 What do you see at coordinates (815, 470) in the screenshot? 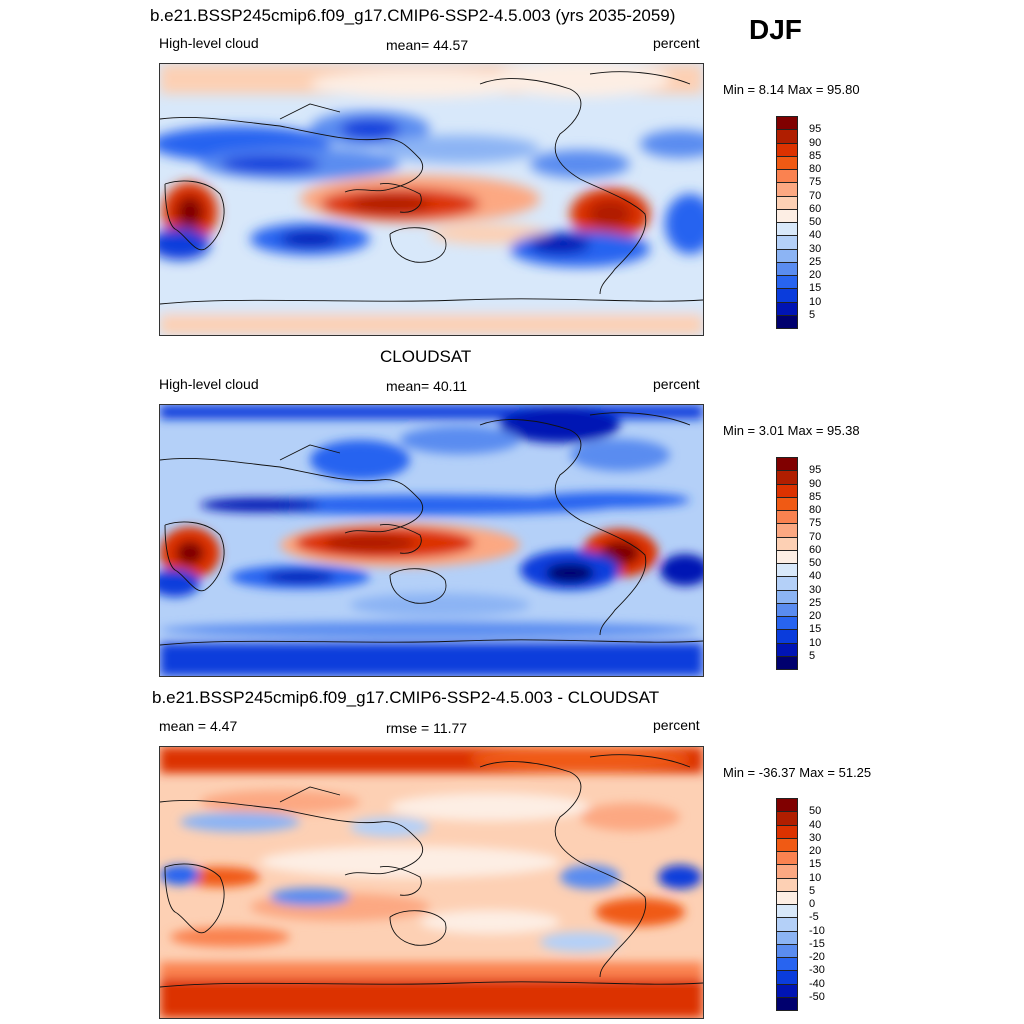
I see `colorbar-tick-label: 95` at bounding box center [815, 470].